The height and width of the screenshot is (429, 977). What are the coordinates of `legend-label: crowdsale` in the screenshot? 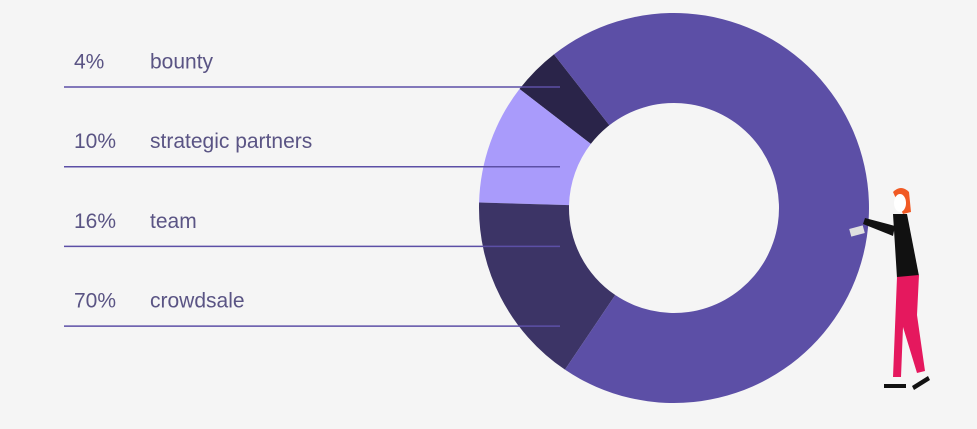 It's located at (197, 301).